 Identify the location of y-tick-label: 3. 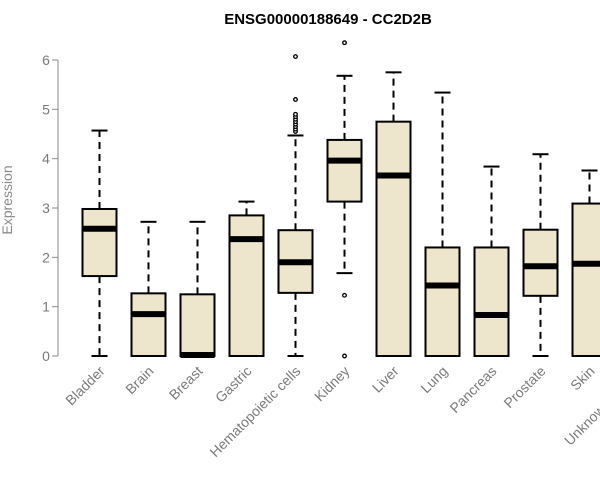
(46, 208).